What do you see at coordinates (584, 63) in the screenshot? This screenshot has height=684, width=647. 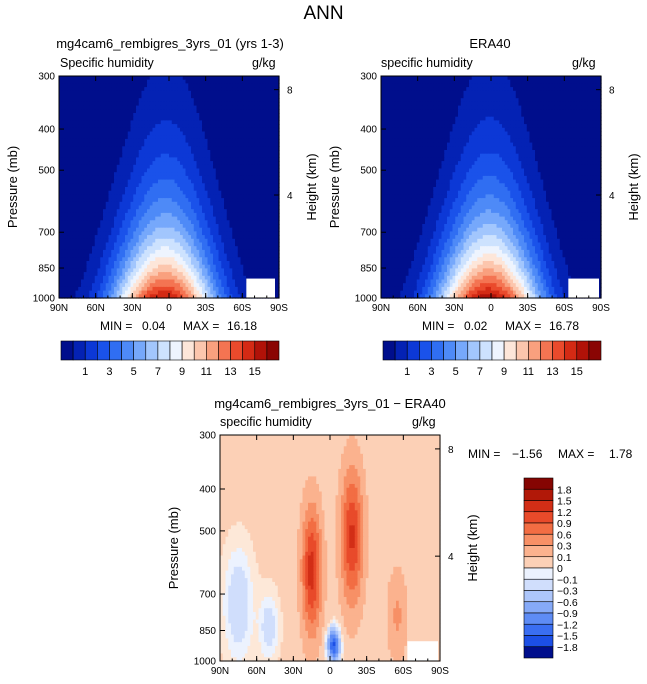 I see `panel-2-units: g/kg` at bounding box center [584, 63].